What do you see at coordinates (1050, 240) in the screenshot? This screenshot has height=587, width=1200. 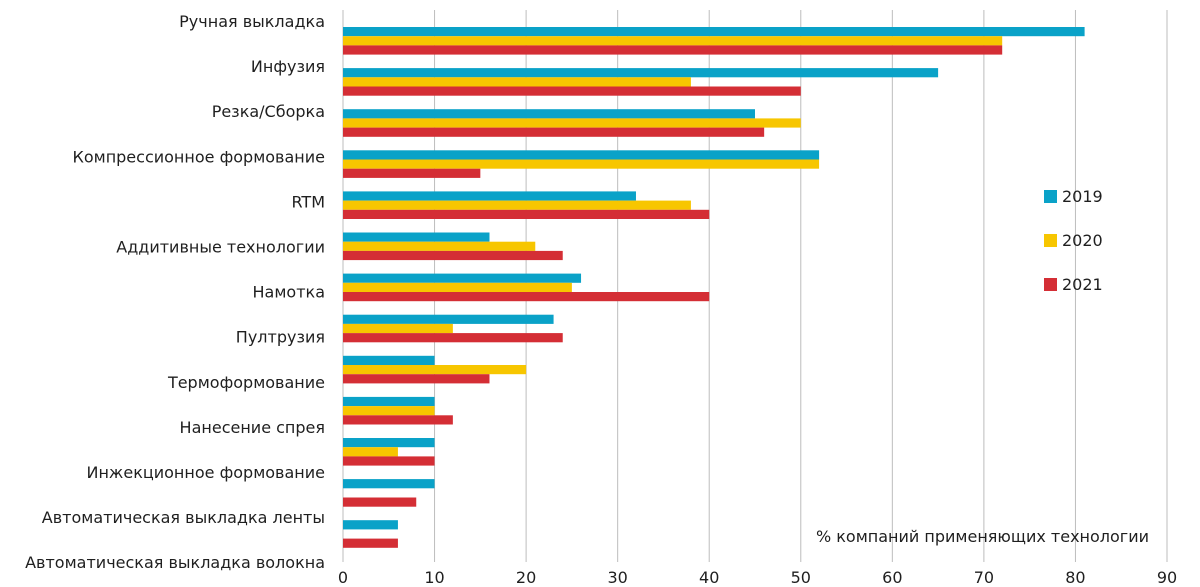 I see `legend-swatch-2020` at bounding box center [1050, 240].